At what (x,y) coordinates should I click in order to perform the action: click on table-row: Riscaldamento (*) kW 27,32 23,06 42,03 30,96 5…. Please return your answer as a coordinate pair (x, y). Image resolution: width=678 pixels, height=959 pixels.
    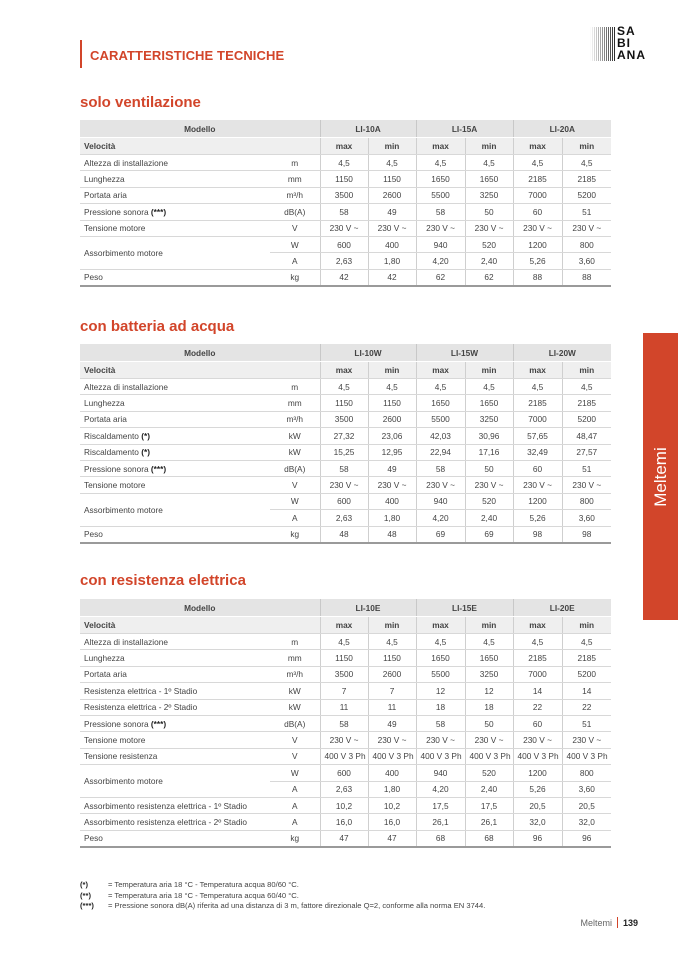
    Looking at the image, I should click on (346, 436).